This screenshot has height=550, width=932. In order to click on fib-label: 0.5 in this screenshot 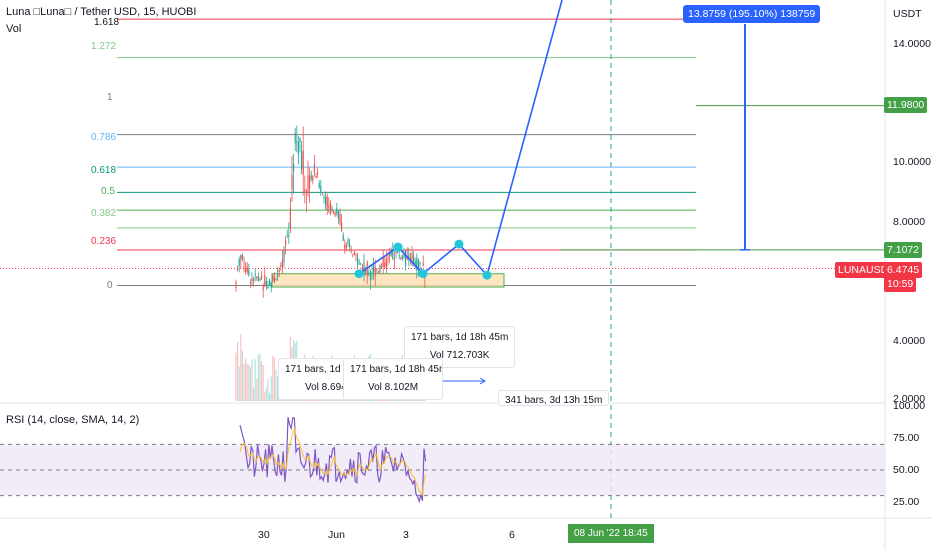, I will do `click(108, 191)`.